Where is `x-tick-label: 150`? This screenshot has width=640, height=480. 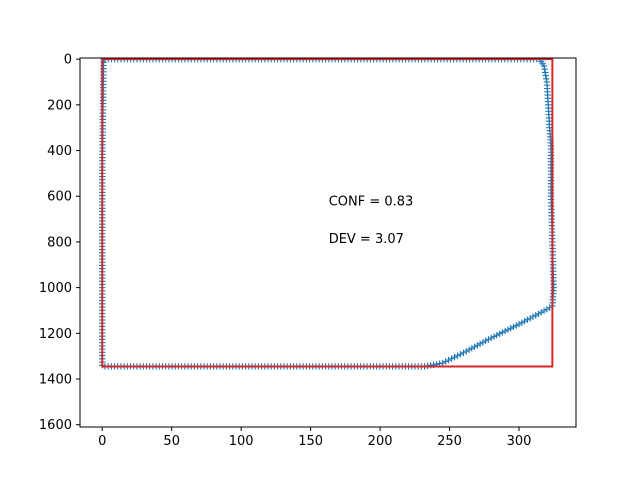 x-tick-label: 150 is located at coordinates (310, 441).